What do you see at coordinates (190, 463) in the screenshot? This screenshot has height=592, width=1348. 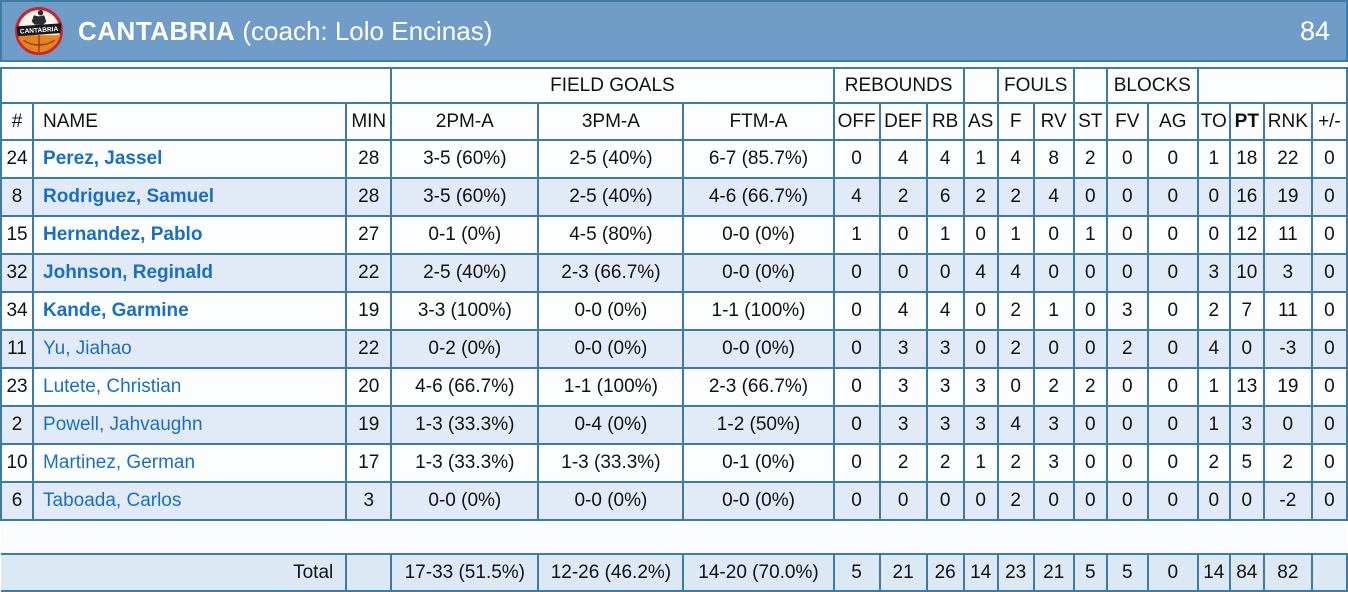 I see `player-name-link: Martinez, German` at bounding box center [190, 463].